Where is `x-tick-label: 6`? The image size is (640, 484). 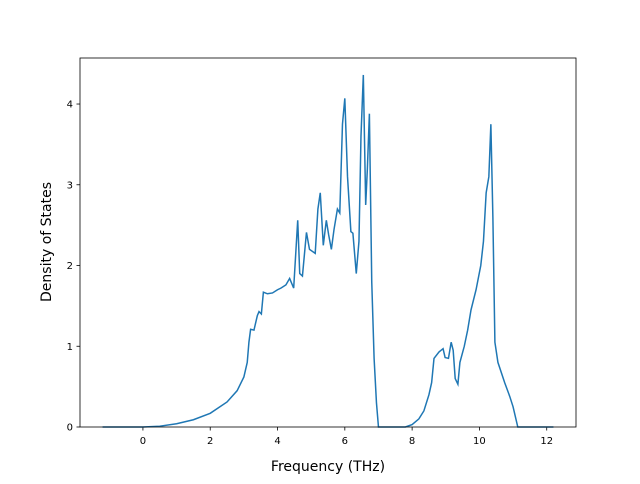 x-tick-label: 6 is located at coordinates (345, 441).